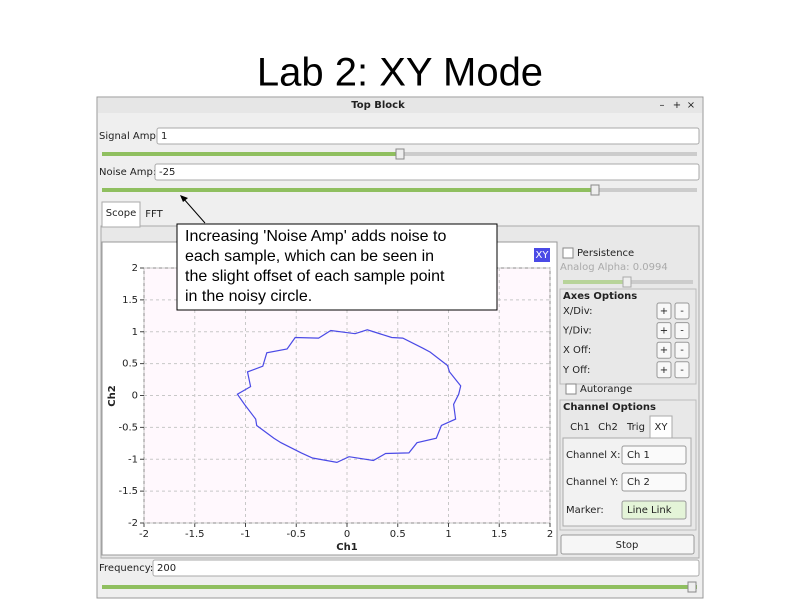  What do you see at coordinates (577, 350) in the screenshot?
I see `label: X Off:` at bounding box center [577, 350].